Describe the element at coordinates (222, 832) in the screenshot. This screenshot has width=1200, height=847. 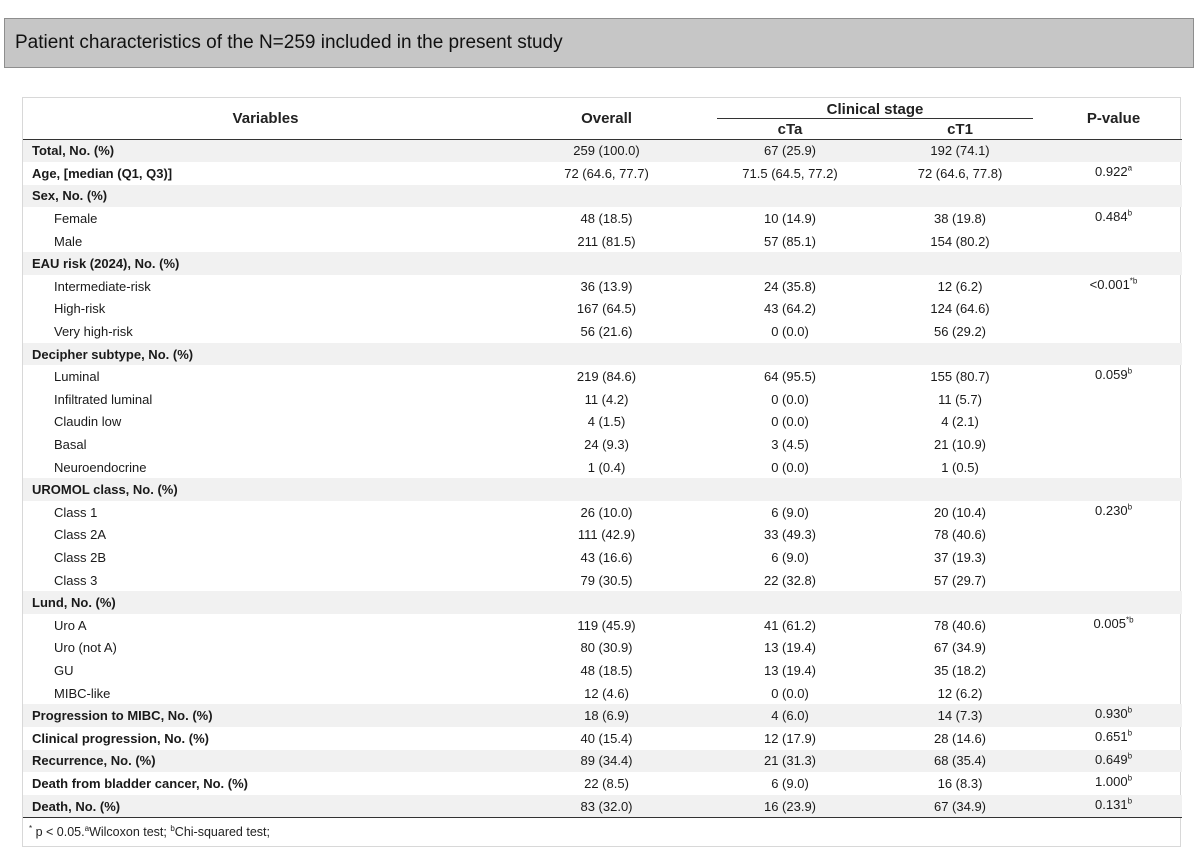
I see `footnote-text-3: Chi-squared test;` at that location.